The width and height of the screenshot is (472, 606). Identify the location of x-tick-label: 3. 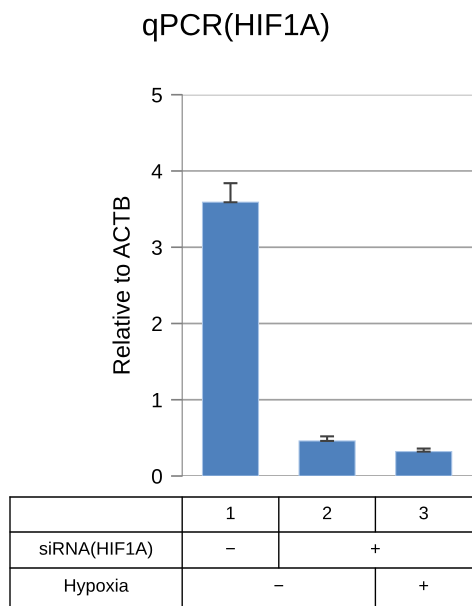
(423, 513).